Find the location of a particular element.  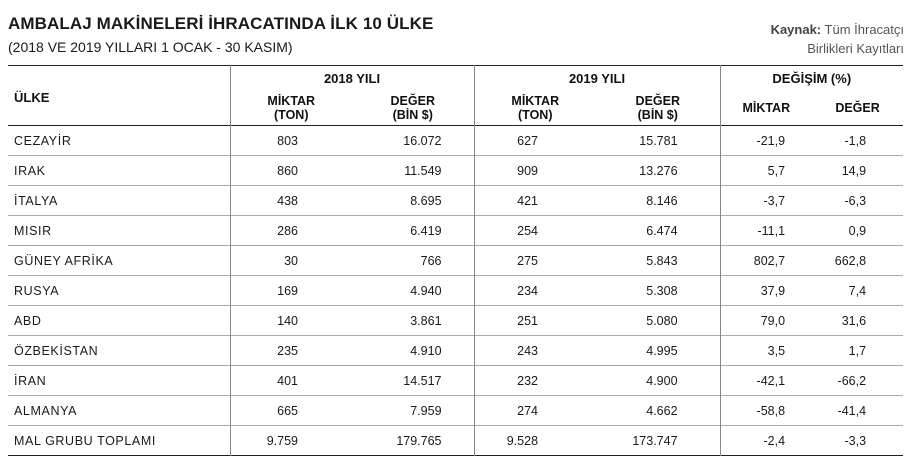

header-2018-value-line2: (BİN $) is located at coordinates (412, 114).